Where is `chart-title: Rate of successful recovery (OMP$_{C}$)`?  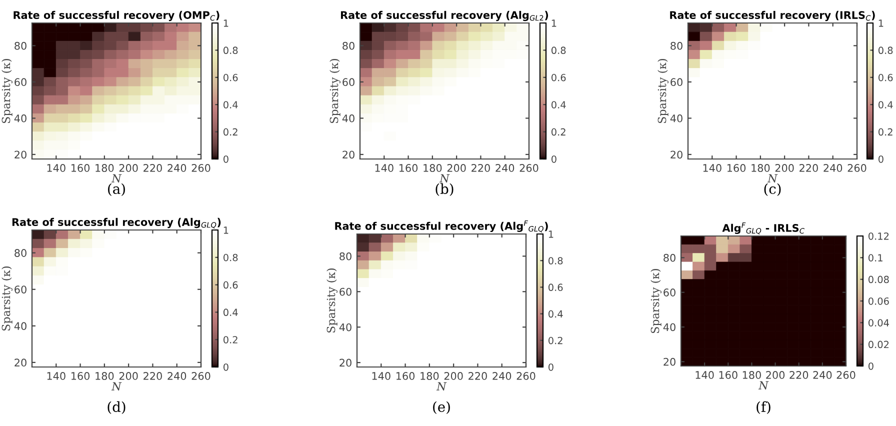 chart-title: Rate of successful recovery (OMP$_{C}$) is located at coordinates (117, 16).